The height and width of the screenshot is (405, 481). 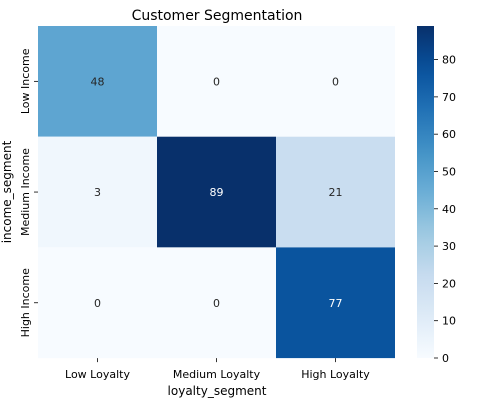 What do you see at coordinates (449, 283) in the screenshot?
I see `colorbar-tick-label: 20` at bounding box center [449, 283].